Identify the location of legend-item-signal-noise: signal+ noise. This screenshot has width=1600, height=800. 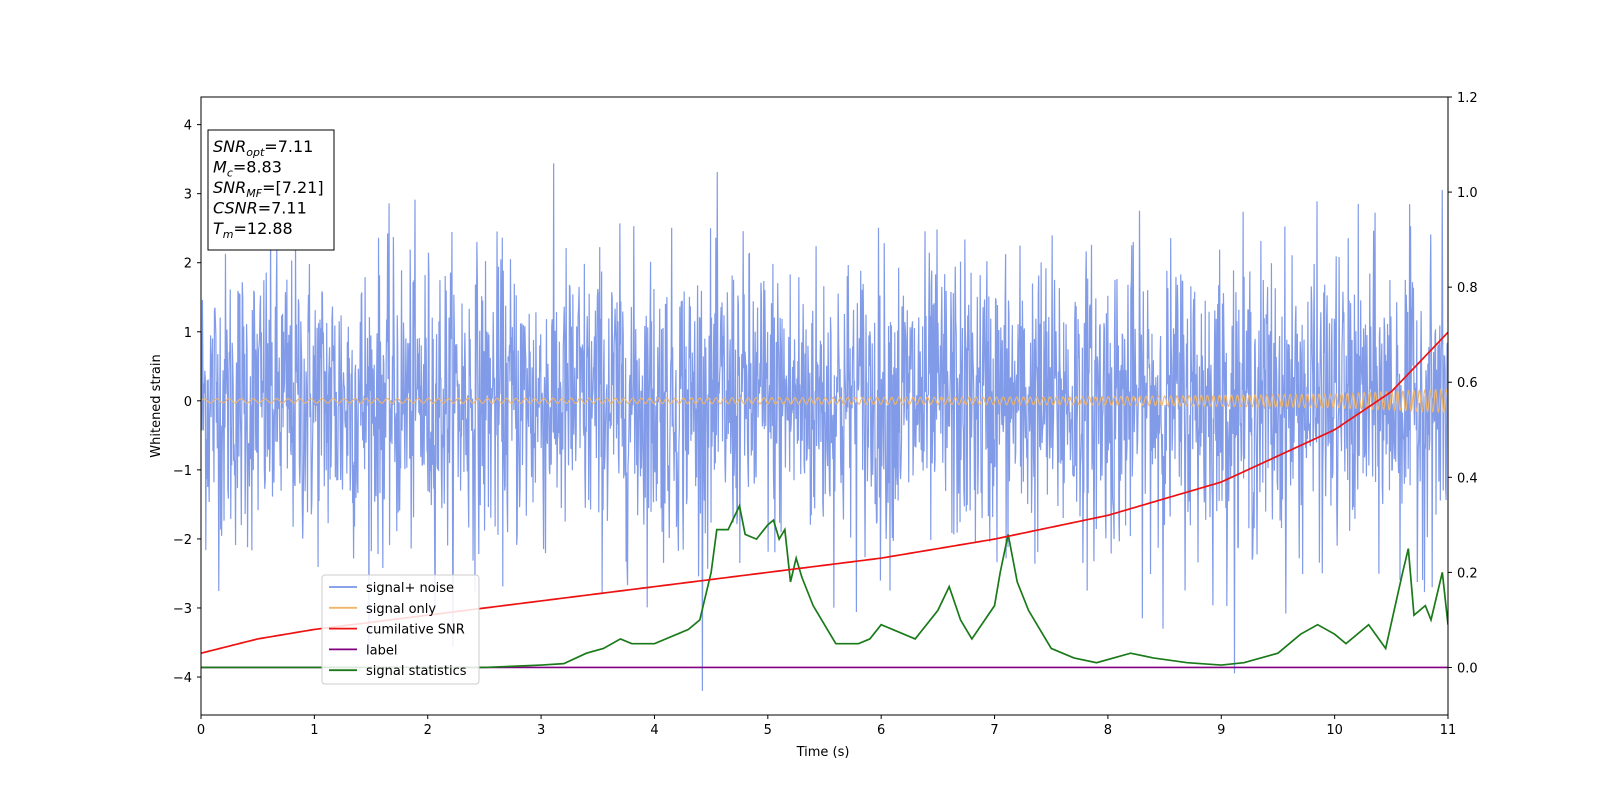
(391, 588).